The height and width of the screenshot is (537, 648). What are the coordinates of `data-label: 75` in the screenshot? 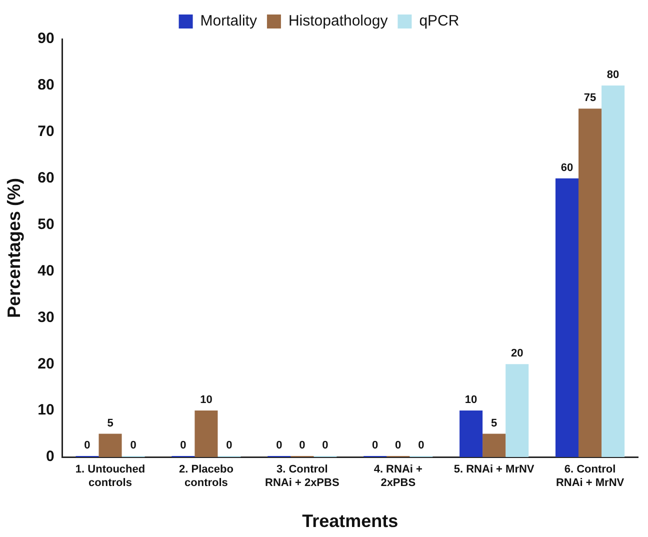 It's located at (590, 98).